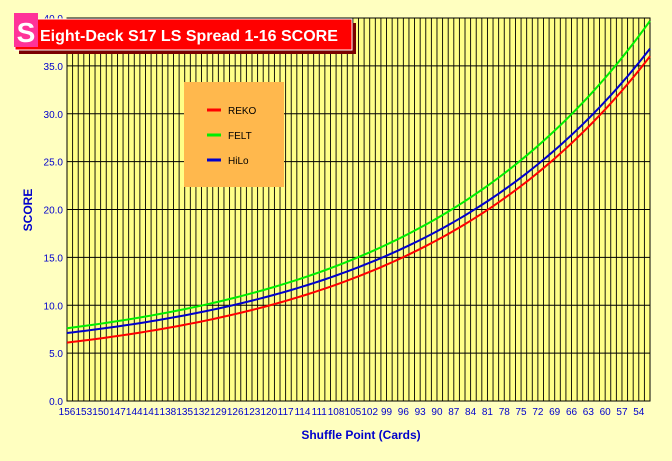 This screenshot has height=461, width=672. I want to click on legend-label-hilo: HiLo, so click(238, 161).